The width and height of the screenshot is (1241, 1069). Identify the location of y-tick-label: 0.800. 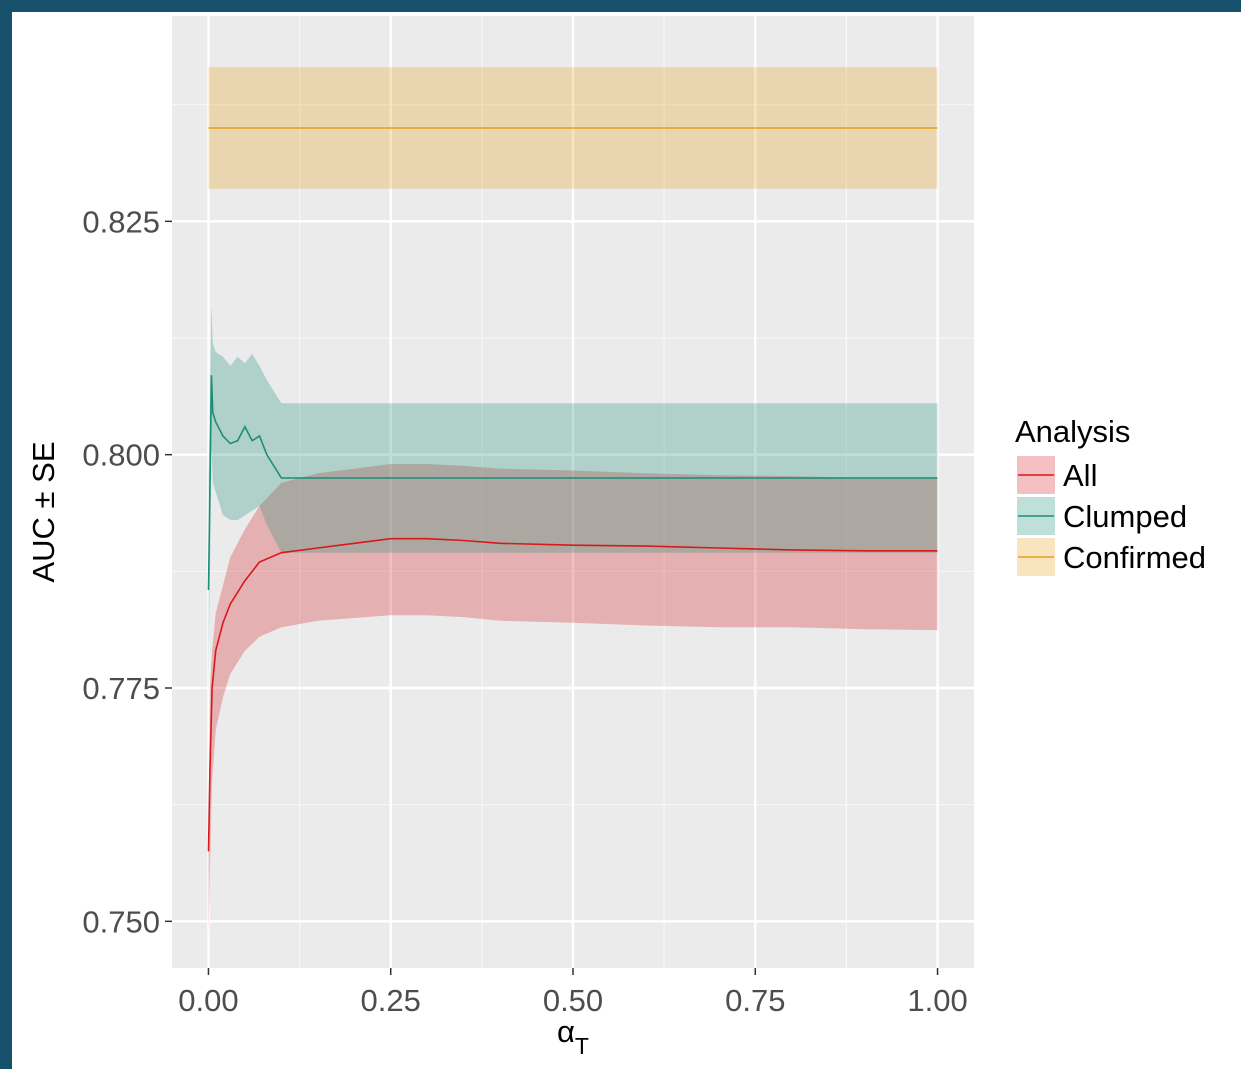
(121, 455).